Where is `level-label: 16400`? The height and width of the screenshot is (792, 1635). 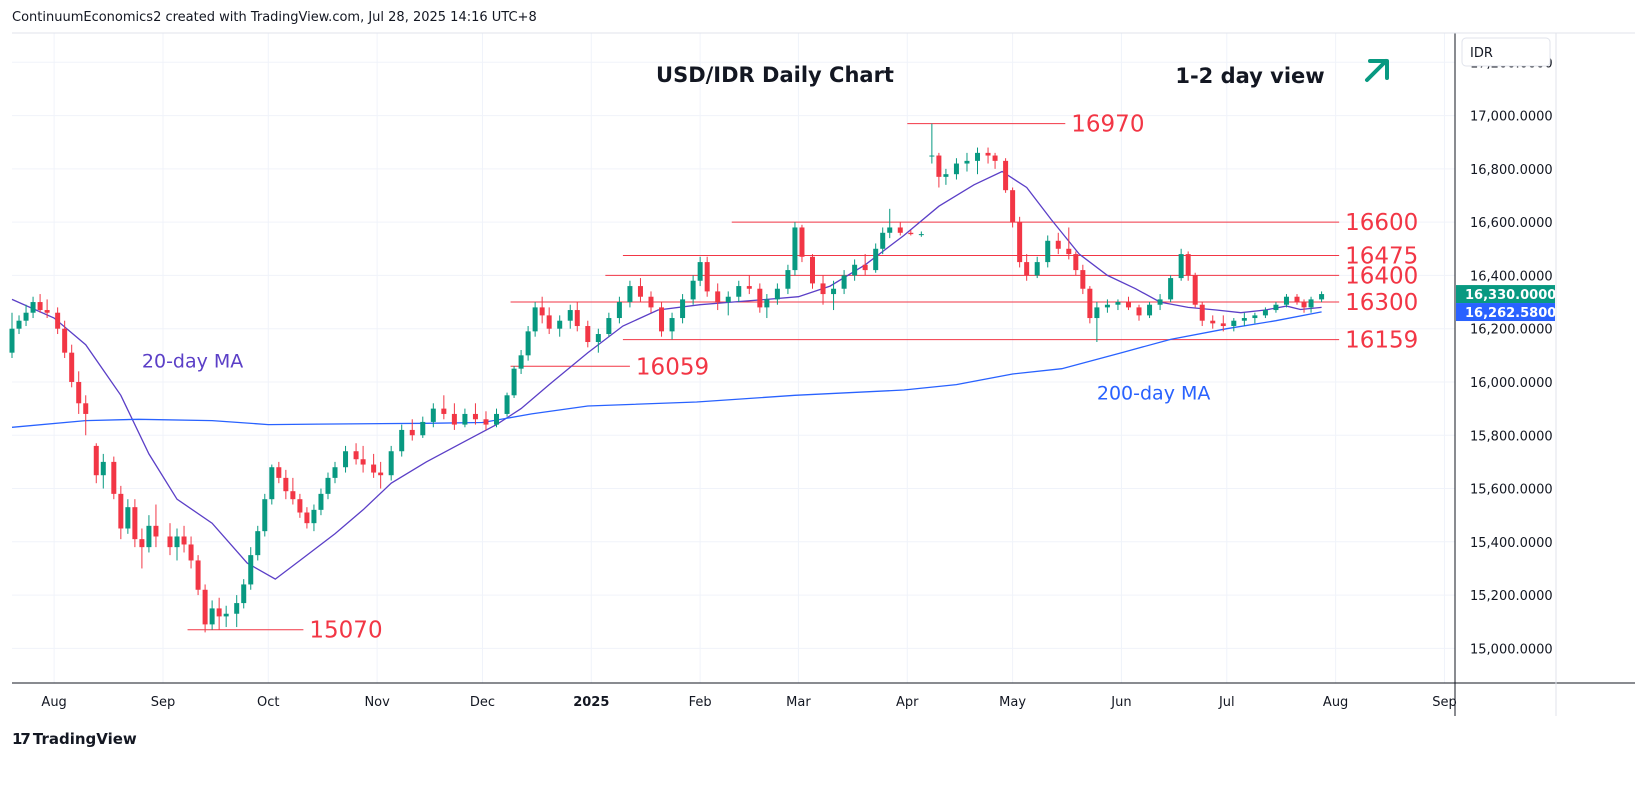
level-label: 16400 is located at coordinates (1381, 276).